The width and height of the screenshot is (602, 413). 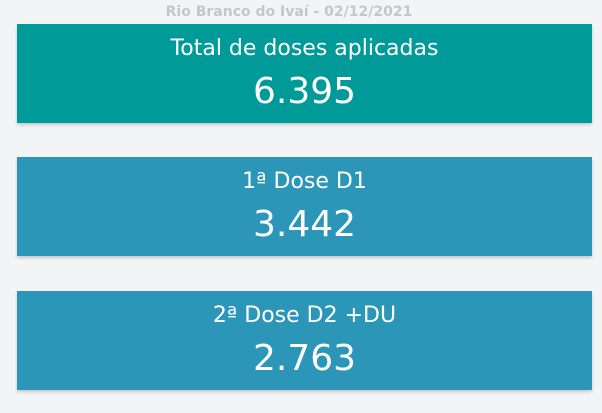 I want to click on first-dose-label: 1ª Dose D1, so click(x=304, y=181).